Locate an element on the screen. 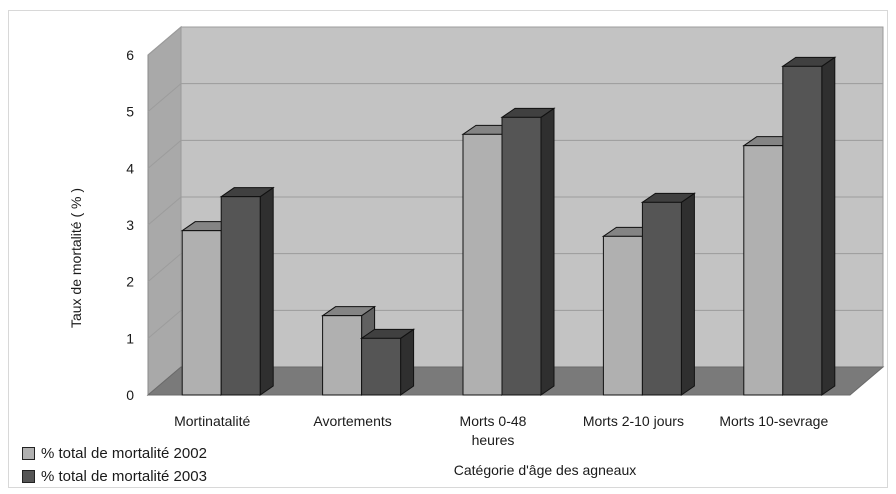 Image resolution: width=896 pixels, height=494 pixels. y-tick-label: 0 is located at coordinates (130, 395).